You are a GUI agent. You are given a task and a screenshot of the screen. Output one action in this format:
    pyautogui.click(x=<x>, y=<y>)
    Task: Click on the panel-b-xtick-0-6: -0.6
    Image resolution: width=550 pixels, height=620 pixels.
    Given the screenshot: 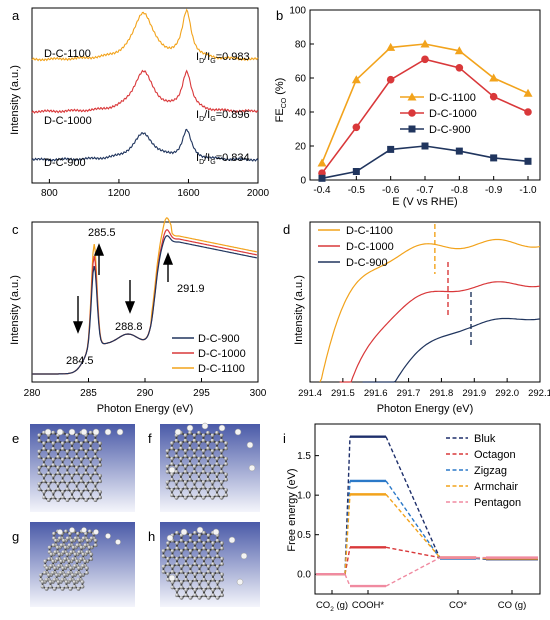 What is the action you would take?
    pyautogui.click(x=391, y=190)
    